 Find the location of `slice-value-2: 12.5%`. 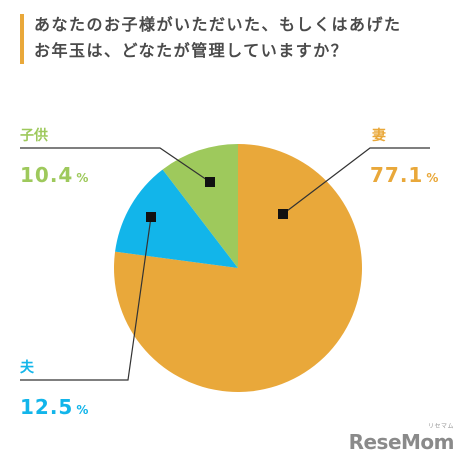

slice-value-2: 12.5% is located at coordinates (54, 407).